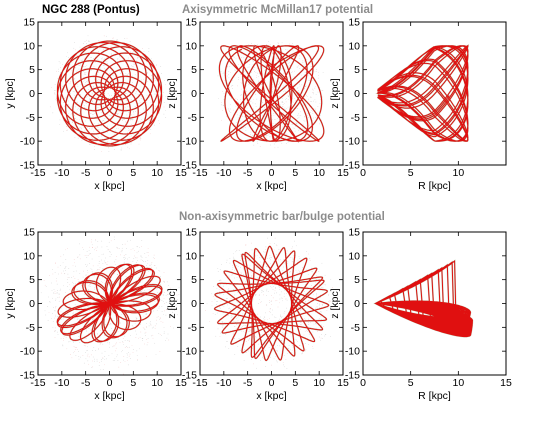  Describe the element at coordinates (157, 173) in the screenshot. I see `x-tick-label: 10` at that location.